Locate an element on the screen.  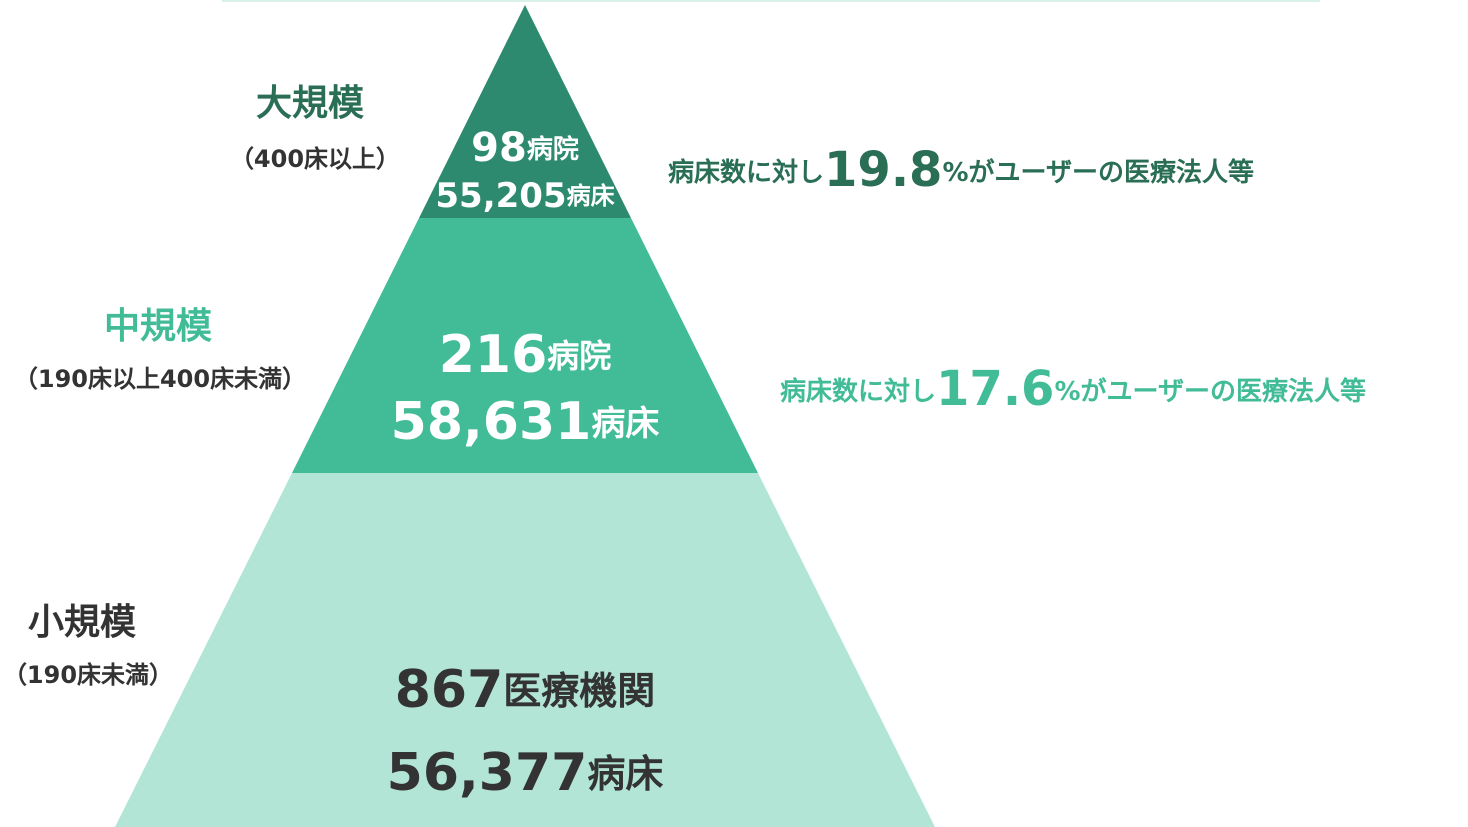
range: （190床未満） is located at coordinates (88, 675).